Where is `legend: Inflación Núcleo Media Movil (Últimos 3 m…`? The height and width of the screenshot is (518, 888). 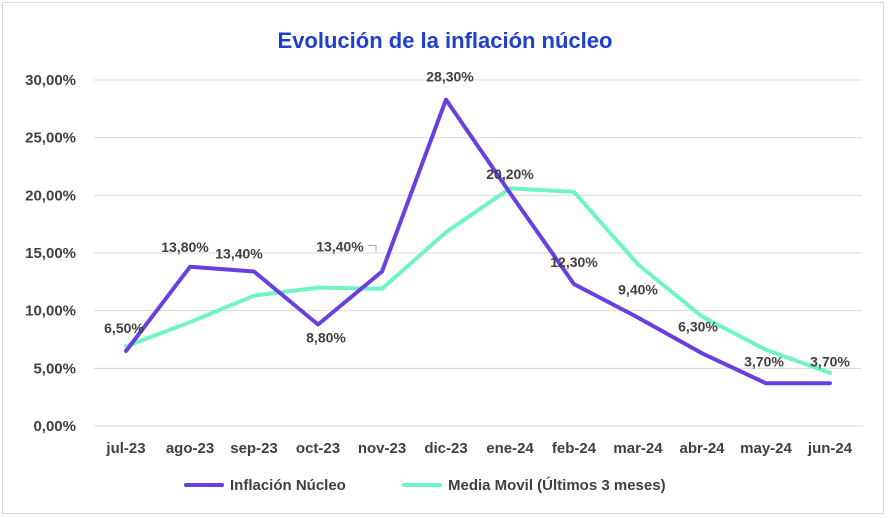 legend: Inflación Núcleo Media Movil (Últimos 3 m… is located at coordinates (425, 485).